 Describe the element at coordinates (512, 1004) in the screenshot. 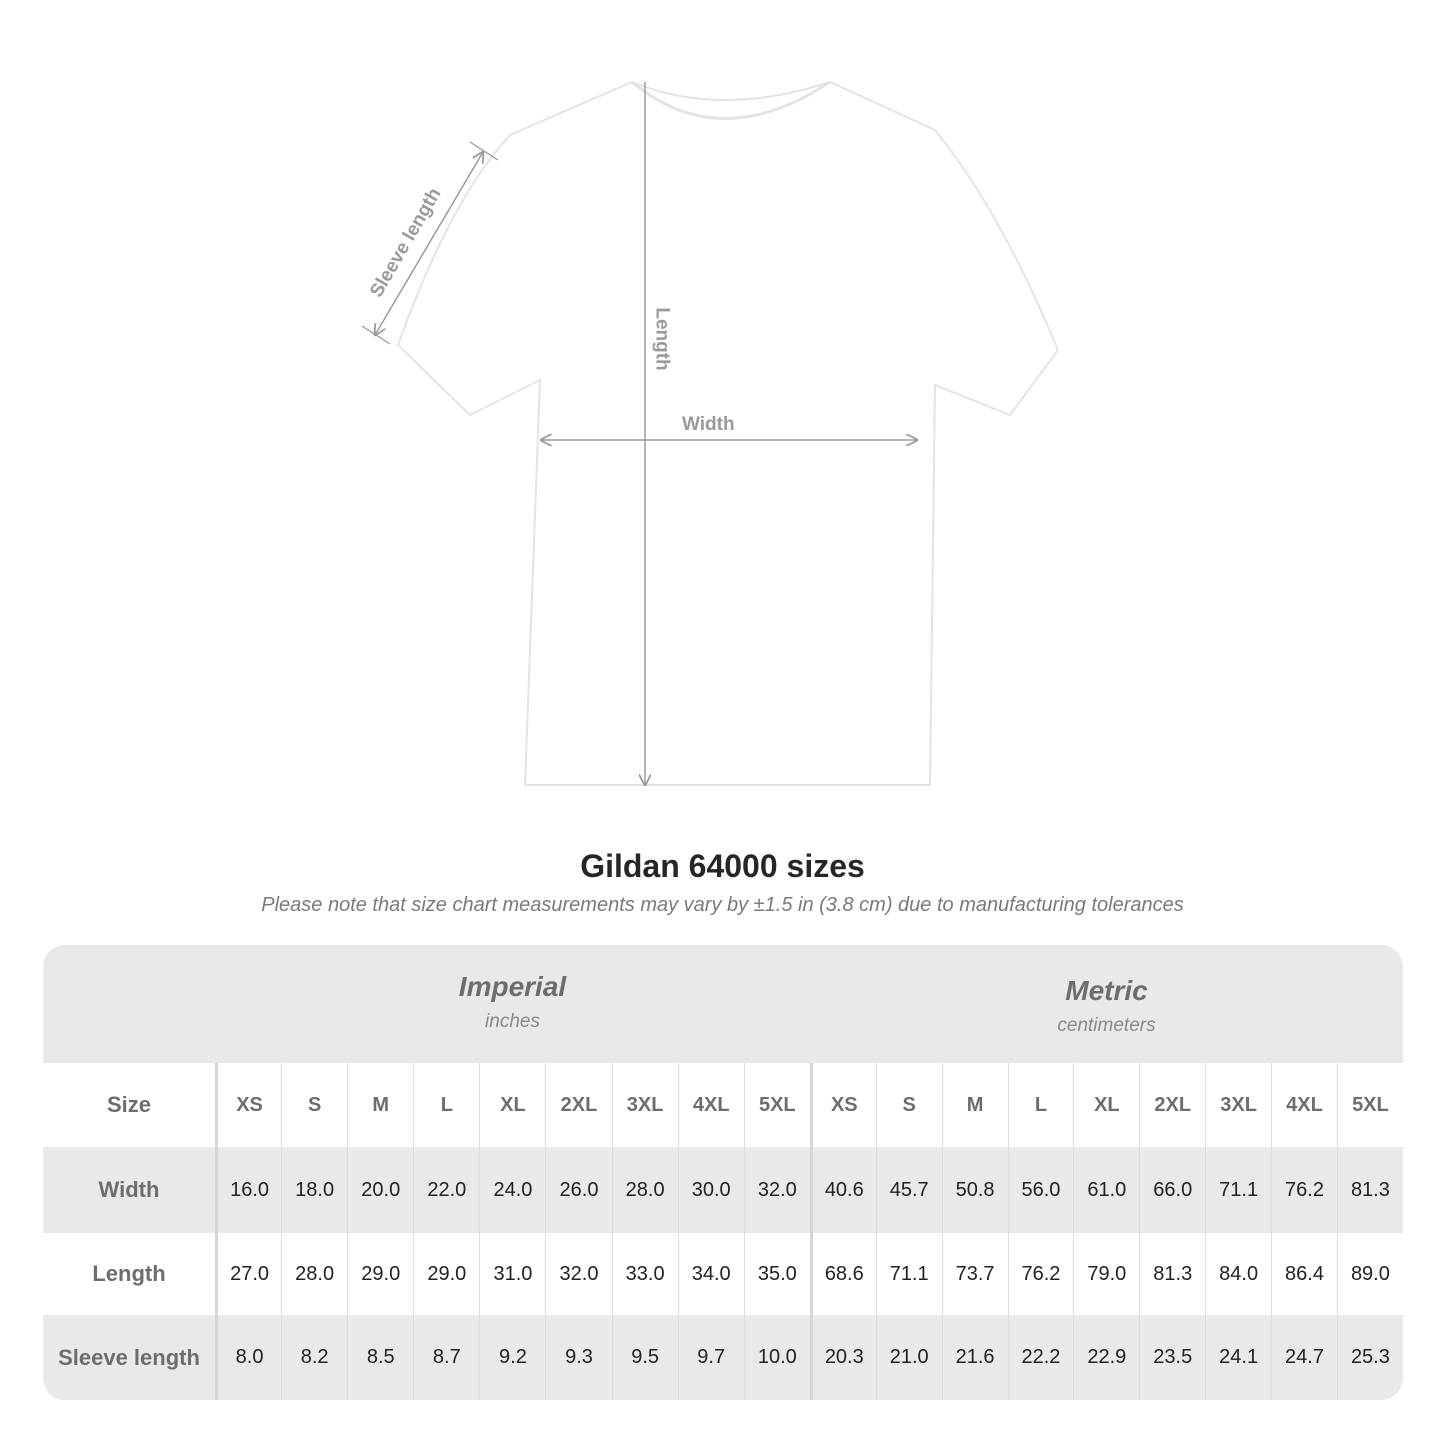

I see `imperial-header: Imperial inches` at that location.